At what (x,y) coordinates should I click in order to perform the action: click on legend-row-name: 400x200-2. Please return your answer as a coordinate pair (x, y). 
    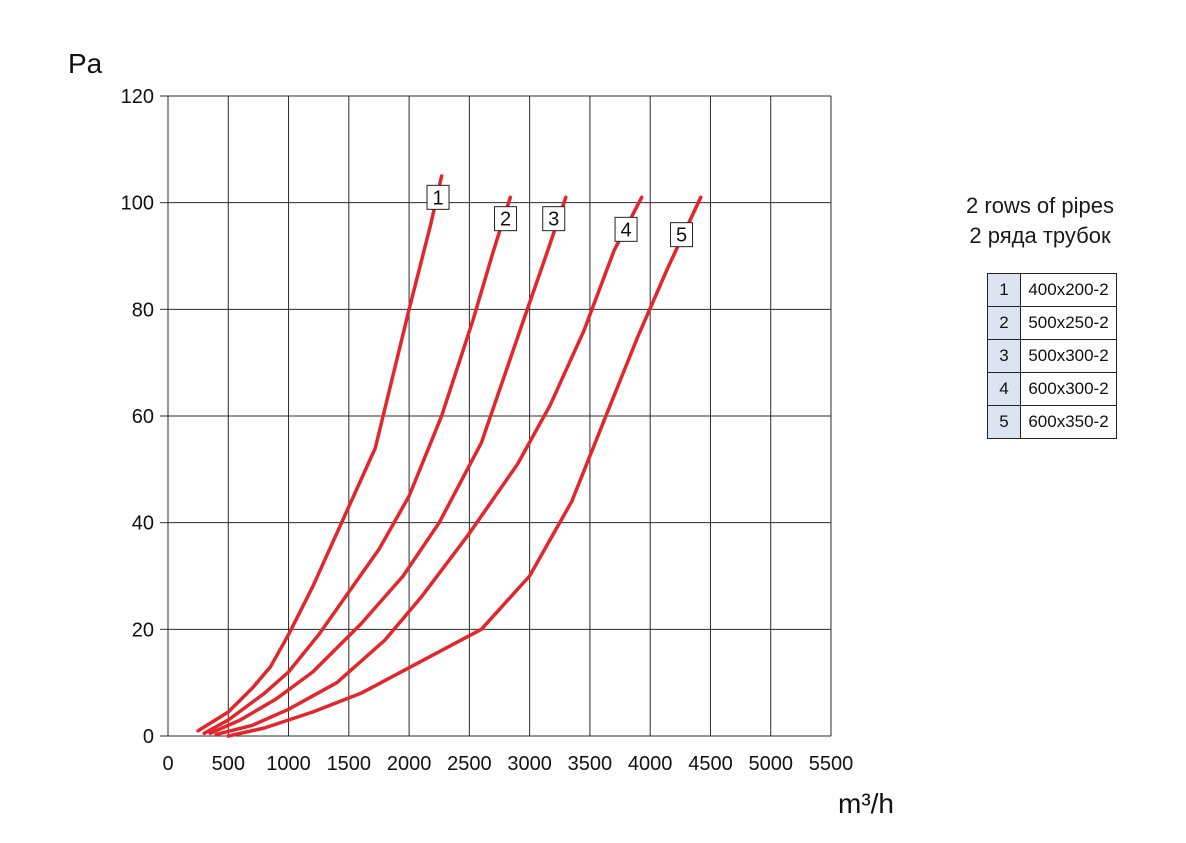
    Looking at the image, I should click on (1068, 290).